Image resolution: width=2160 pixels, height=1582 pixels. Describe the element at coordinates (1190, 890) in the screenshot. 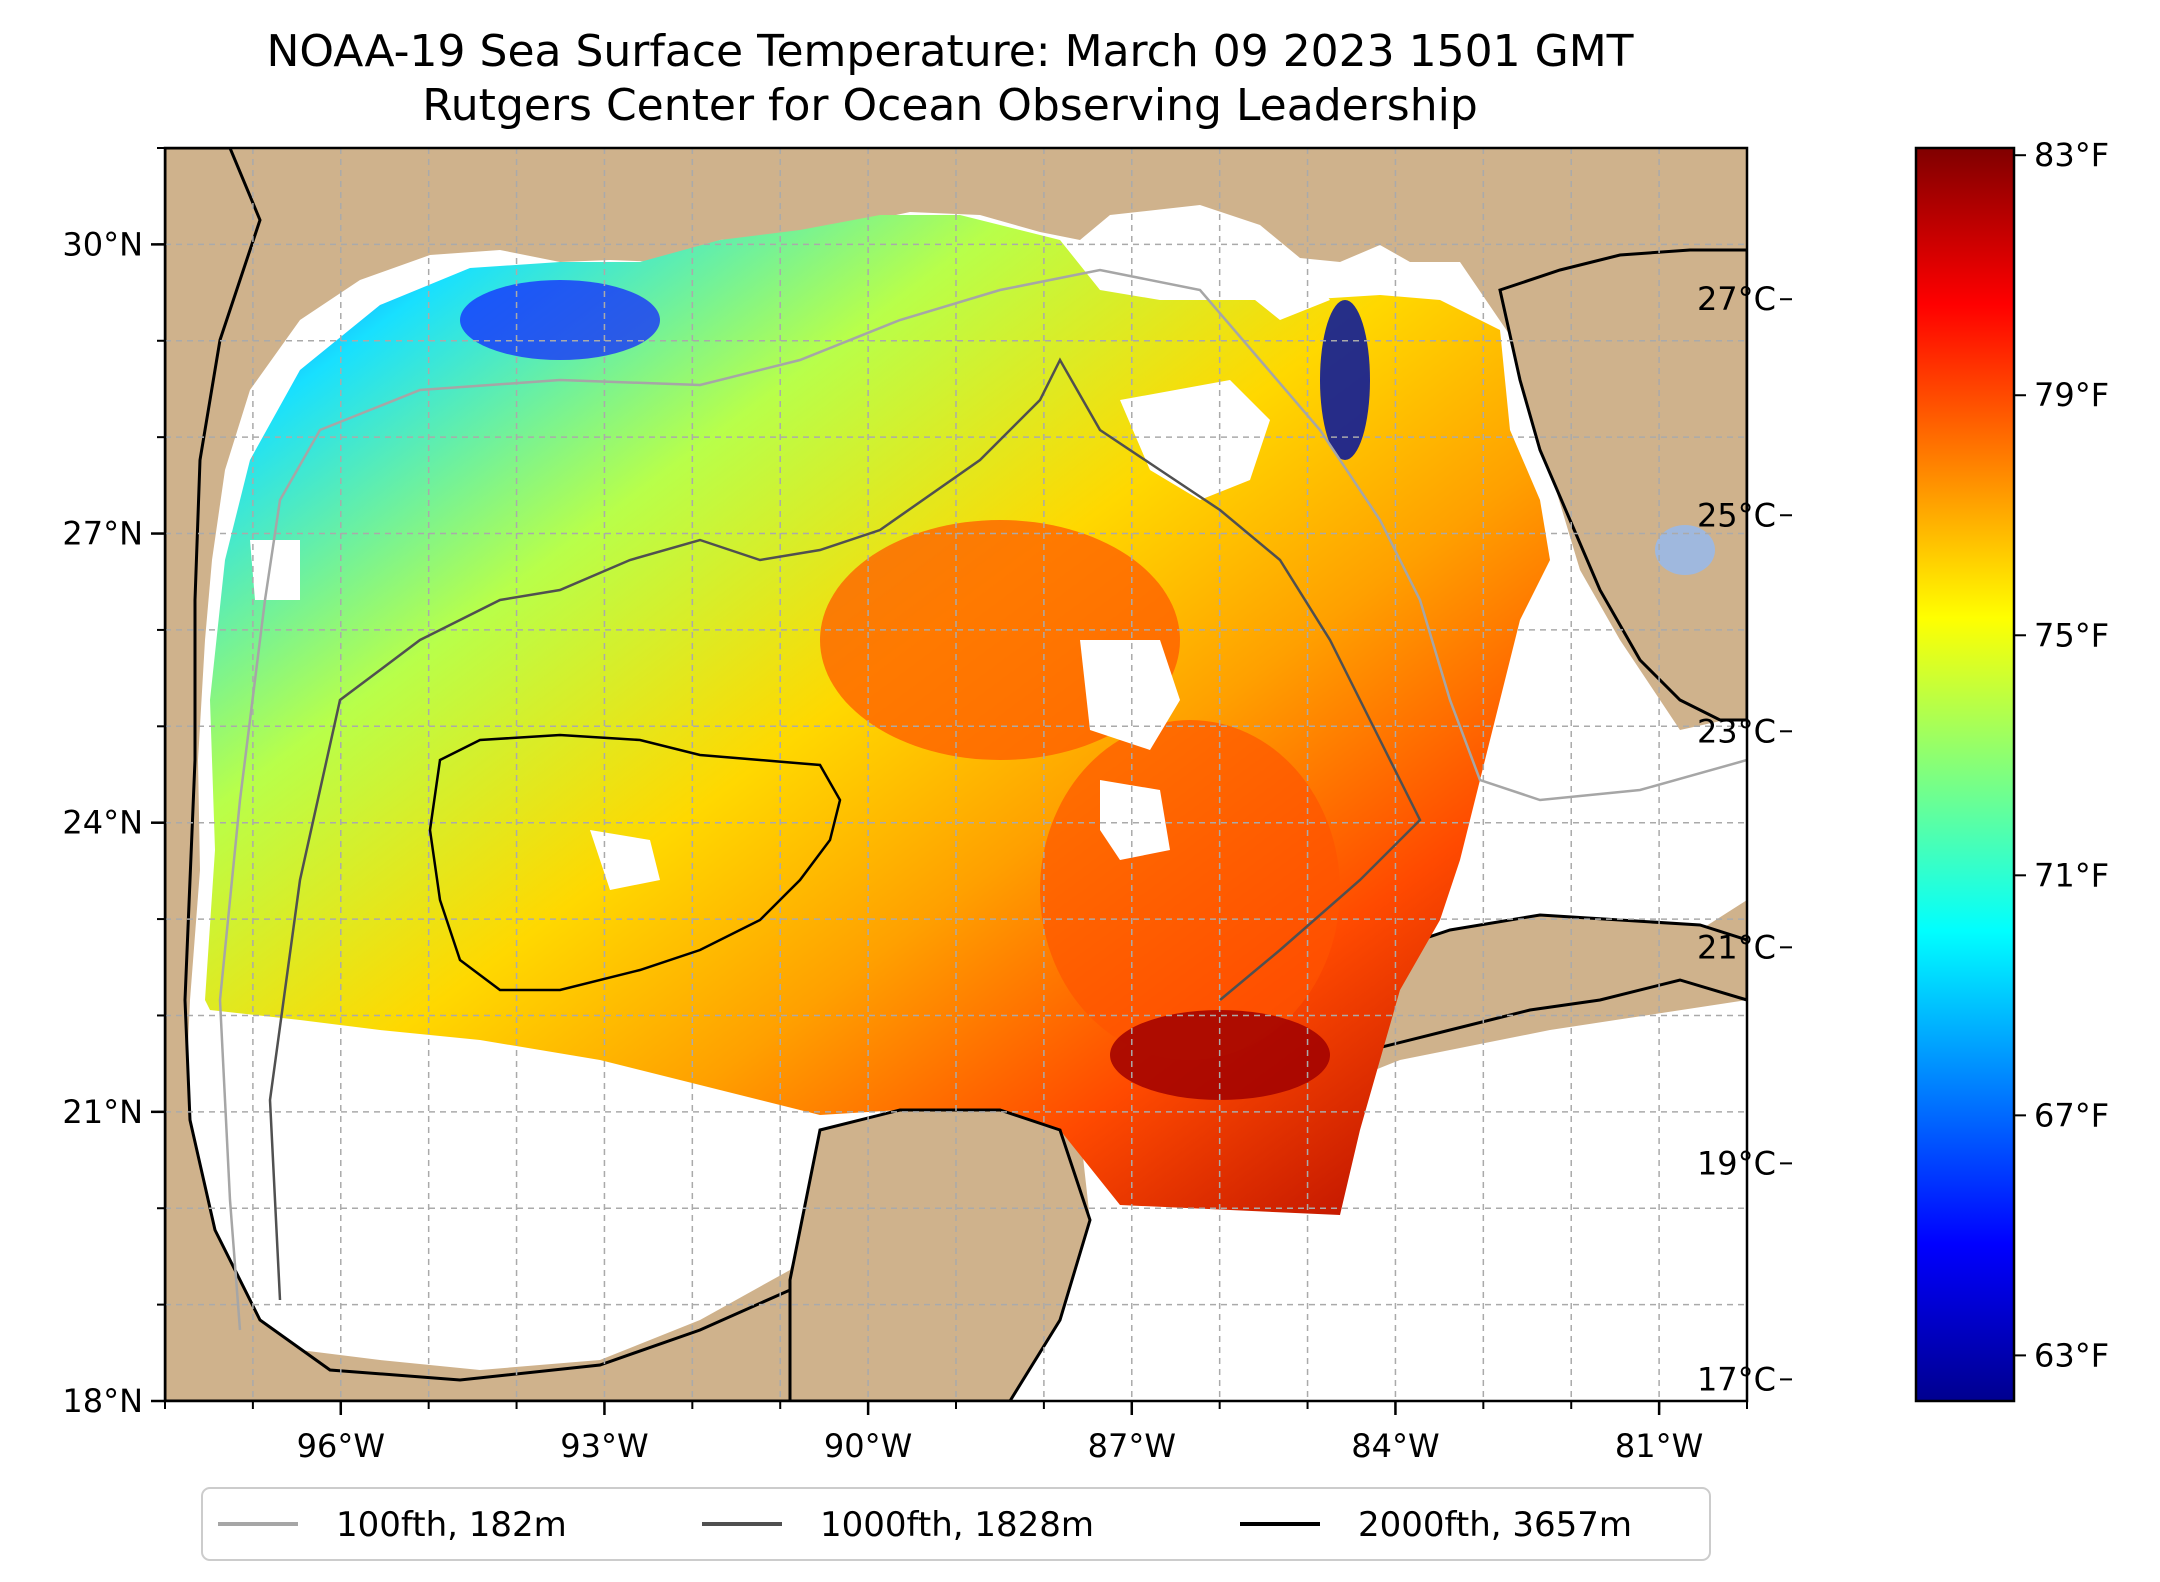

I see `warm-current` at that location.